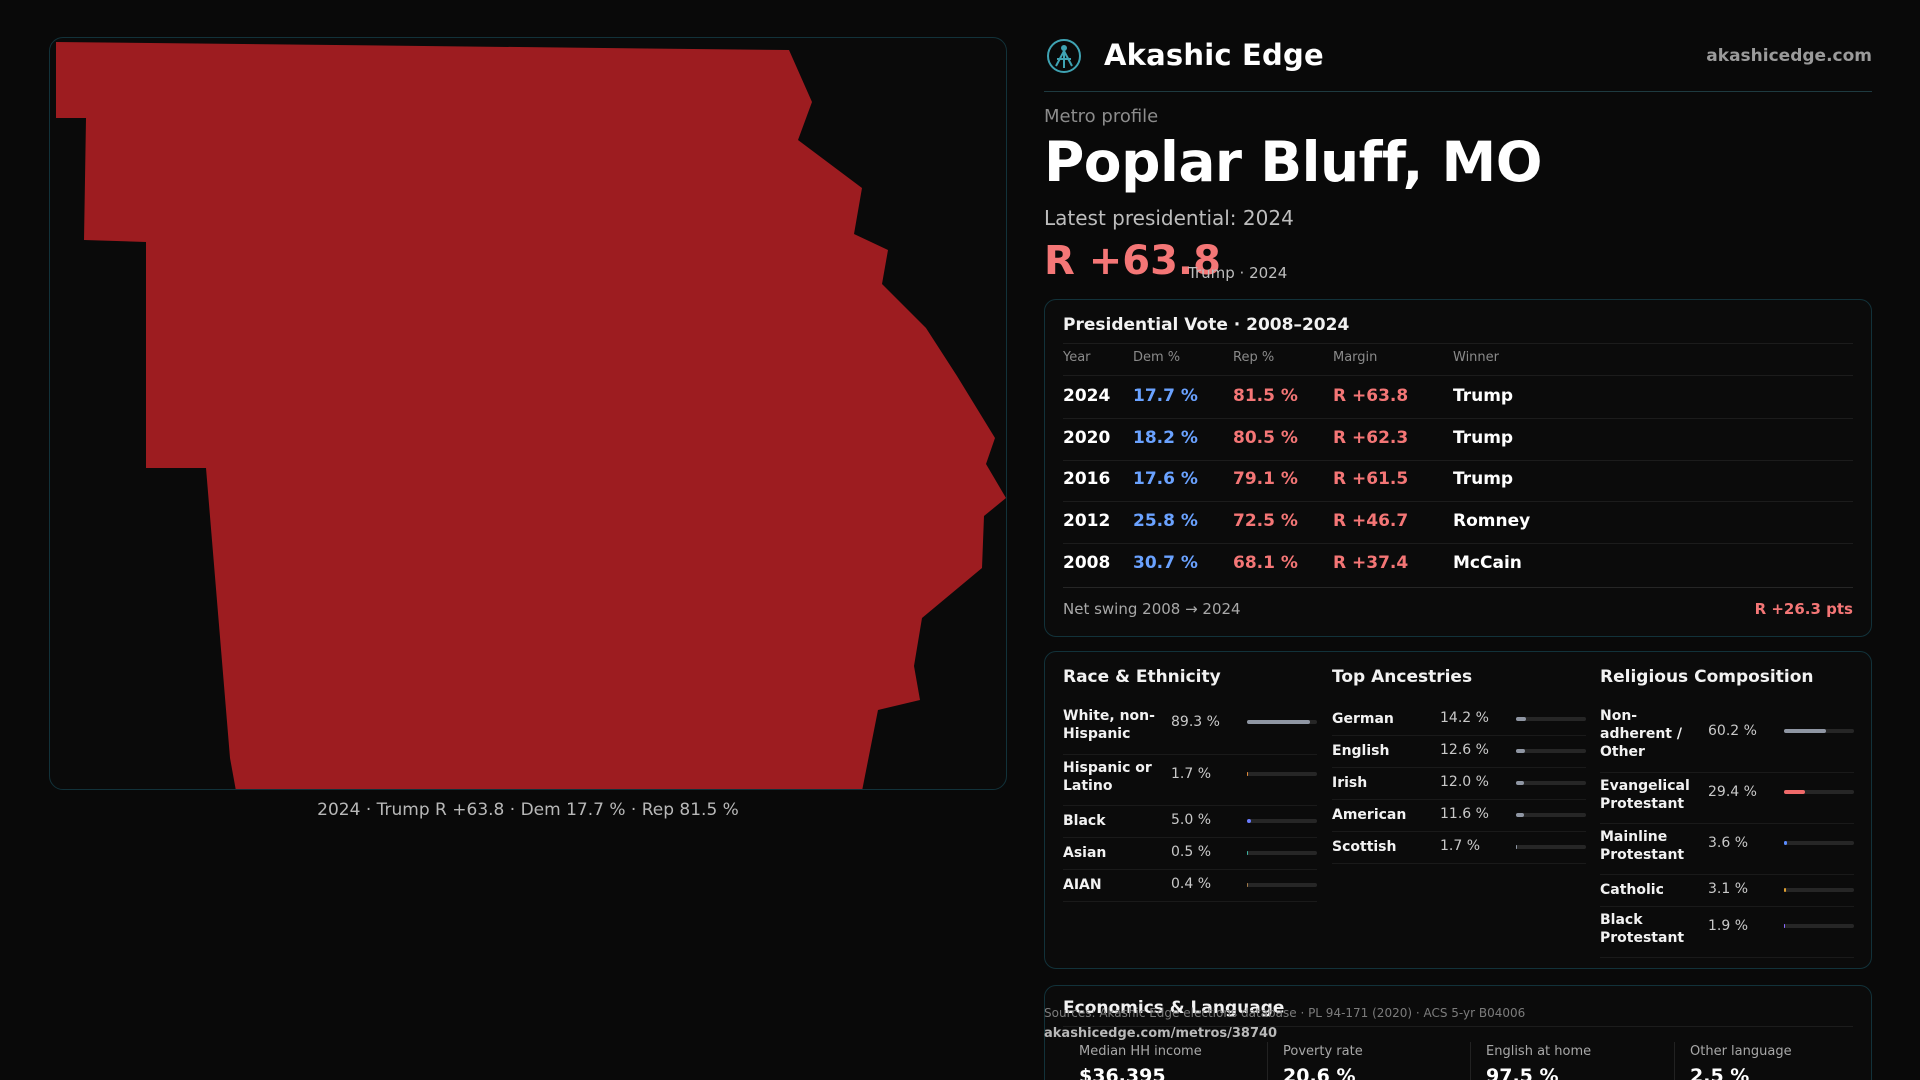 The width and height of the screenshot is (1920, 1080). Describe the element at coordinates (1140, 1062) in the screenshot. I see `stat-median-income: Median HH income $36,395` at that location.